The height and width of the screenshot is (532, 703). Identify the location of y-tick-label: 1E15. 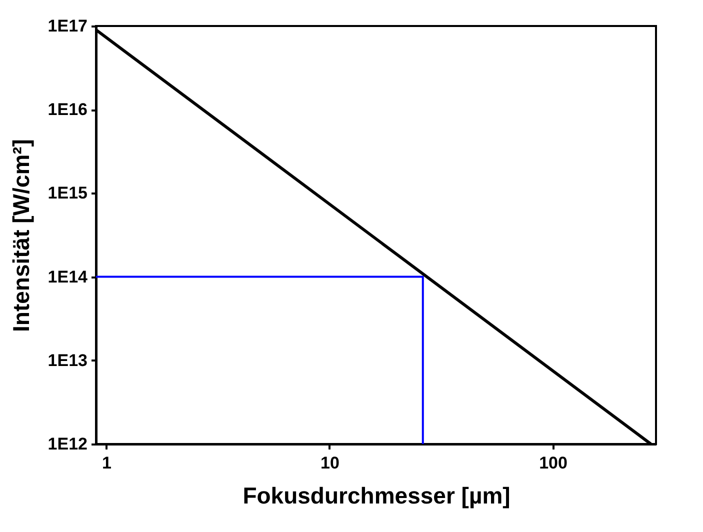
(68, 193).